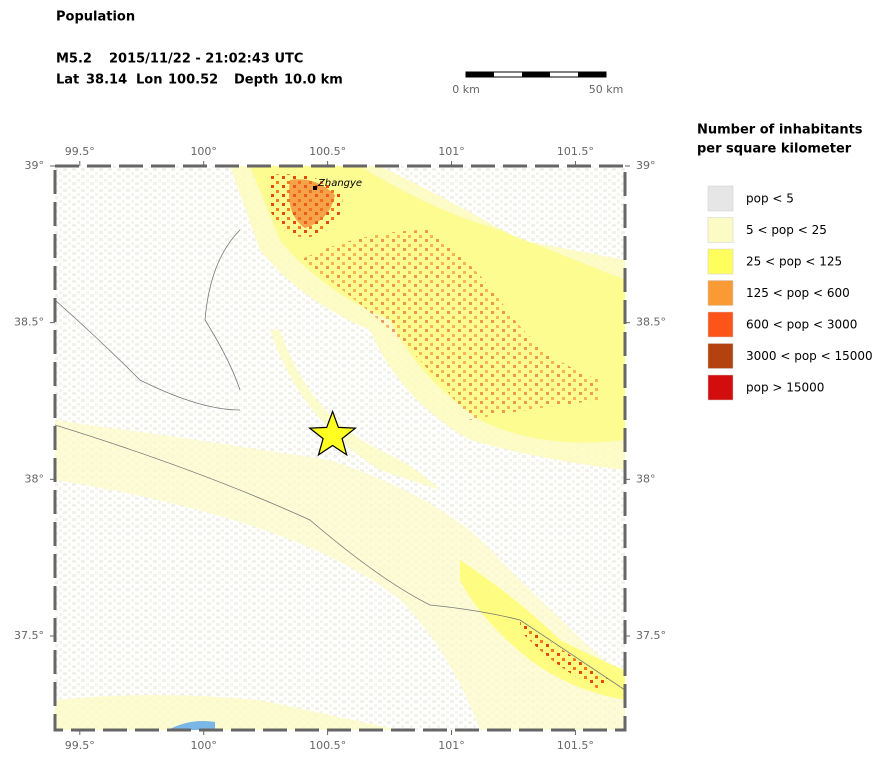 This screenshot has width=878, height=766. What do you see at coordinates (606, 89) in the screenshot?
I see `scale-end: 50 km` at bounding box center [606, 89].